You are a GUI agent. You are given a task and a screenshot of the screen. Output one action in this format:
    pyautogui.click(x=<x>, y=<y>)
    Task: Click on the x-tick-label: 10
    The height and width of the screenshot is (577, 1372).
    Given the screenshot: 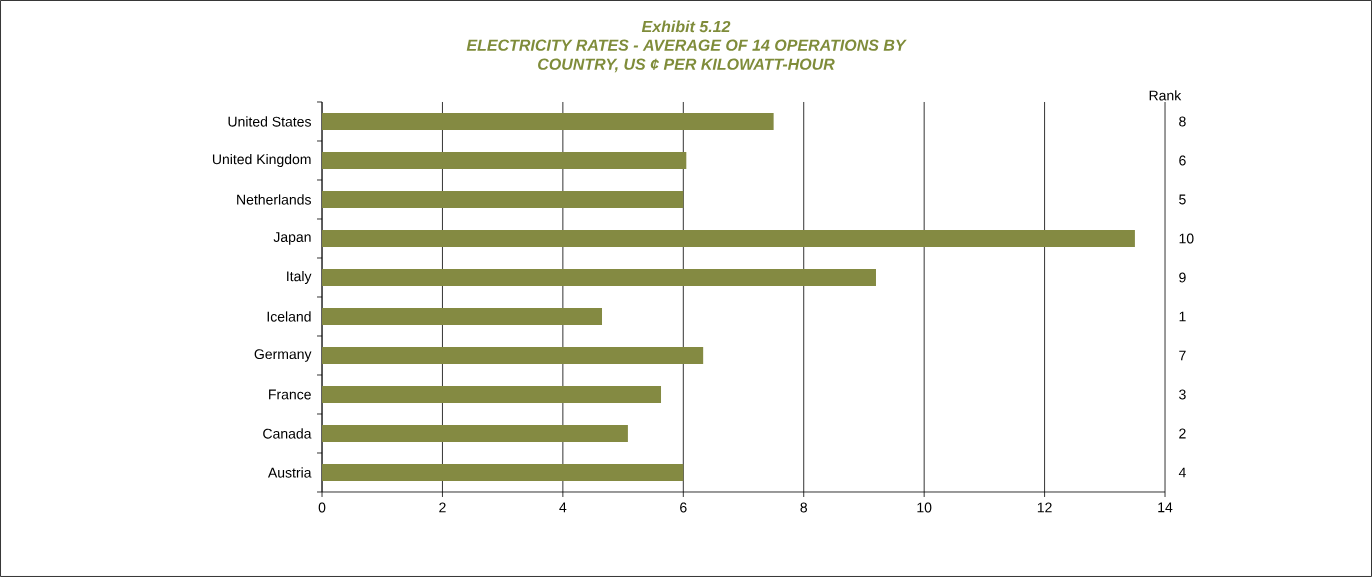 What is the action you would take?
    pyautogui.click(x=924, y=507)
    